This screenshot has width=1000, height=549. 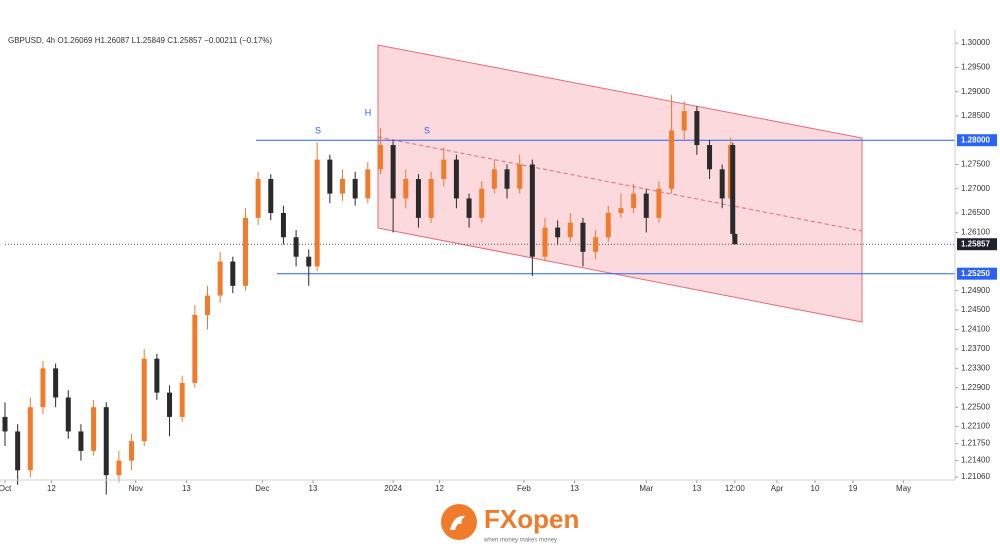 I want to click on last-price-box, so click(x=977, y=244).